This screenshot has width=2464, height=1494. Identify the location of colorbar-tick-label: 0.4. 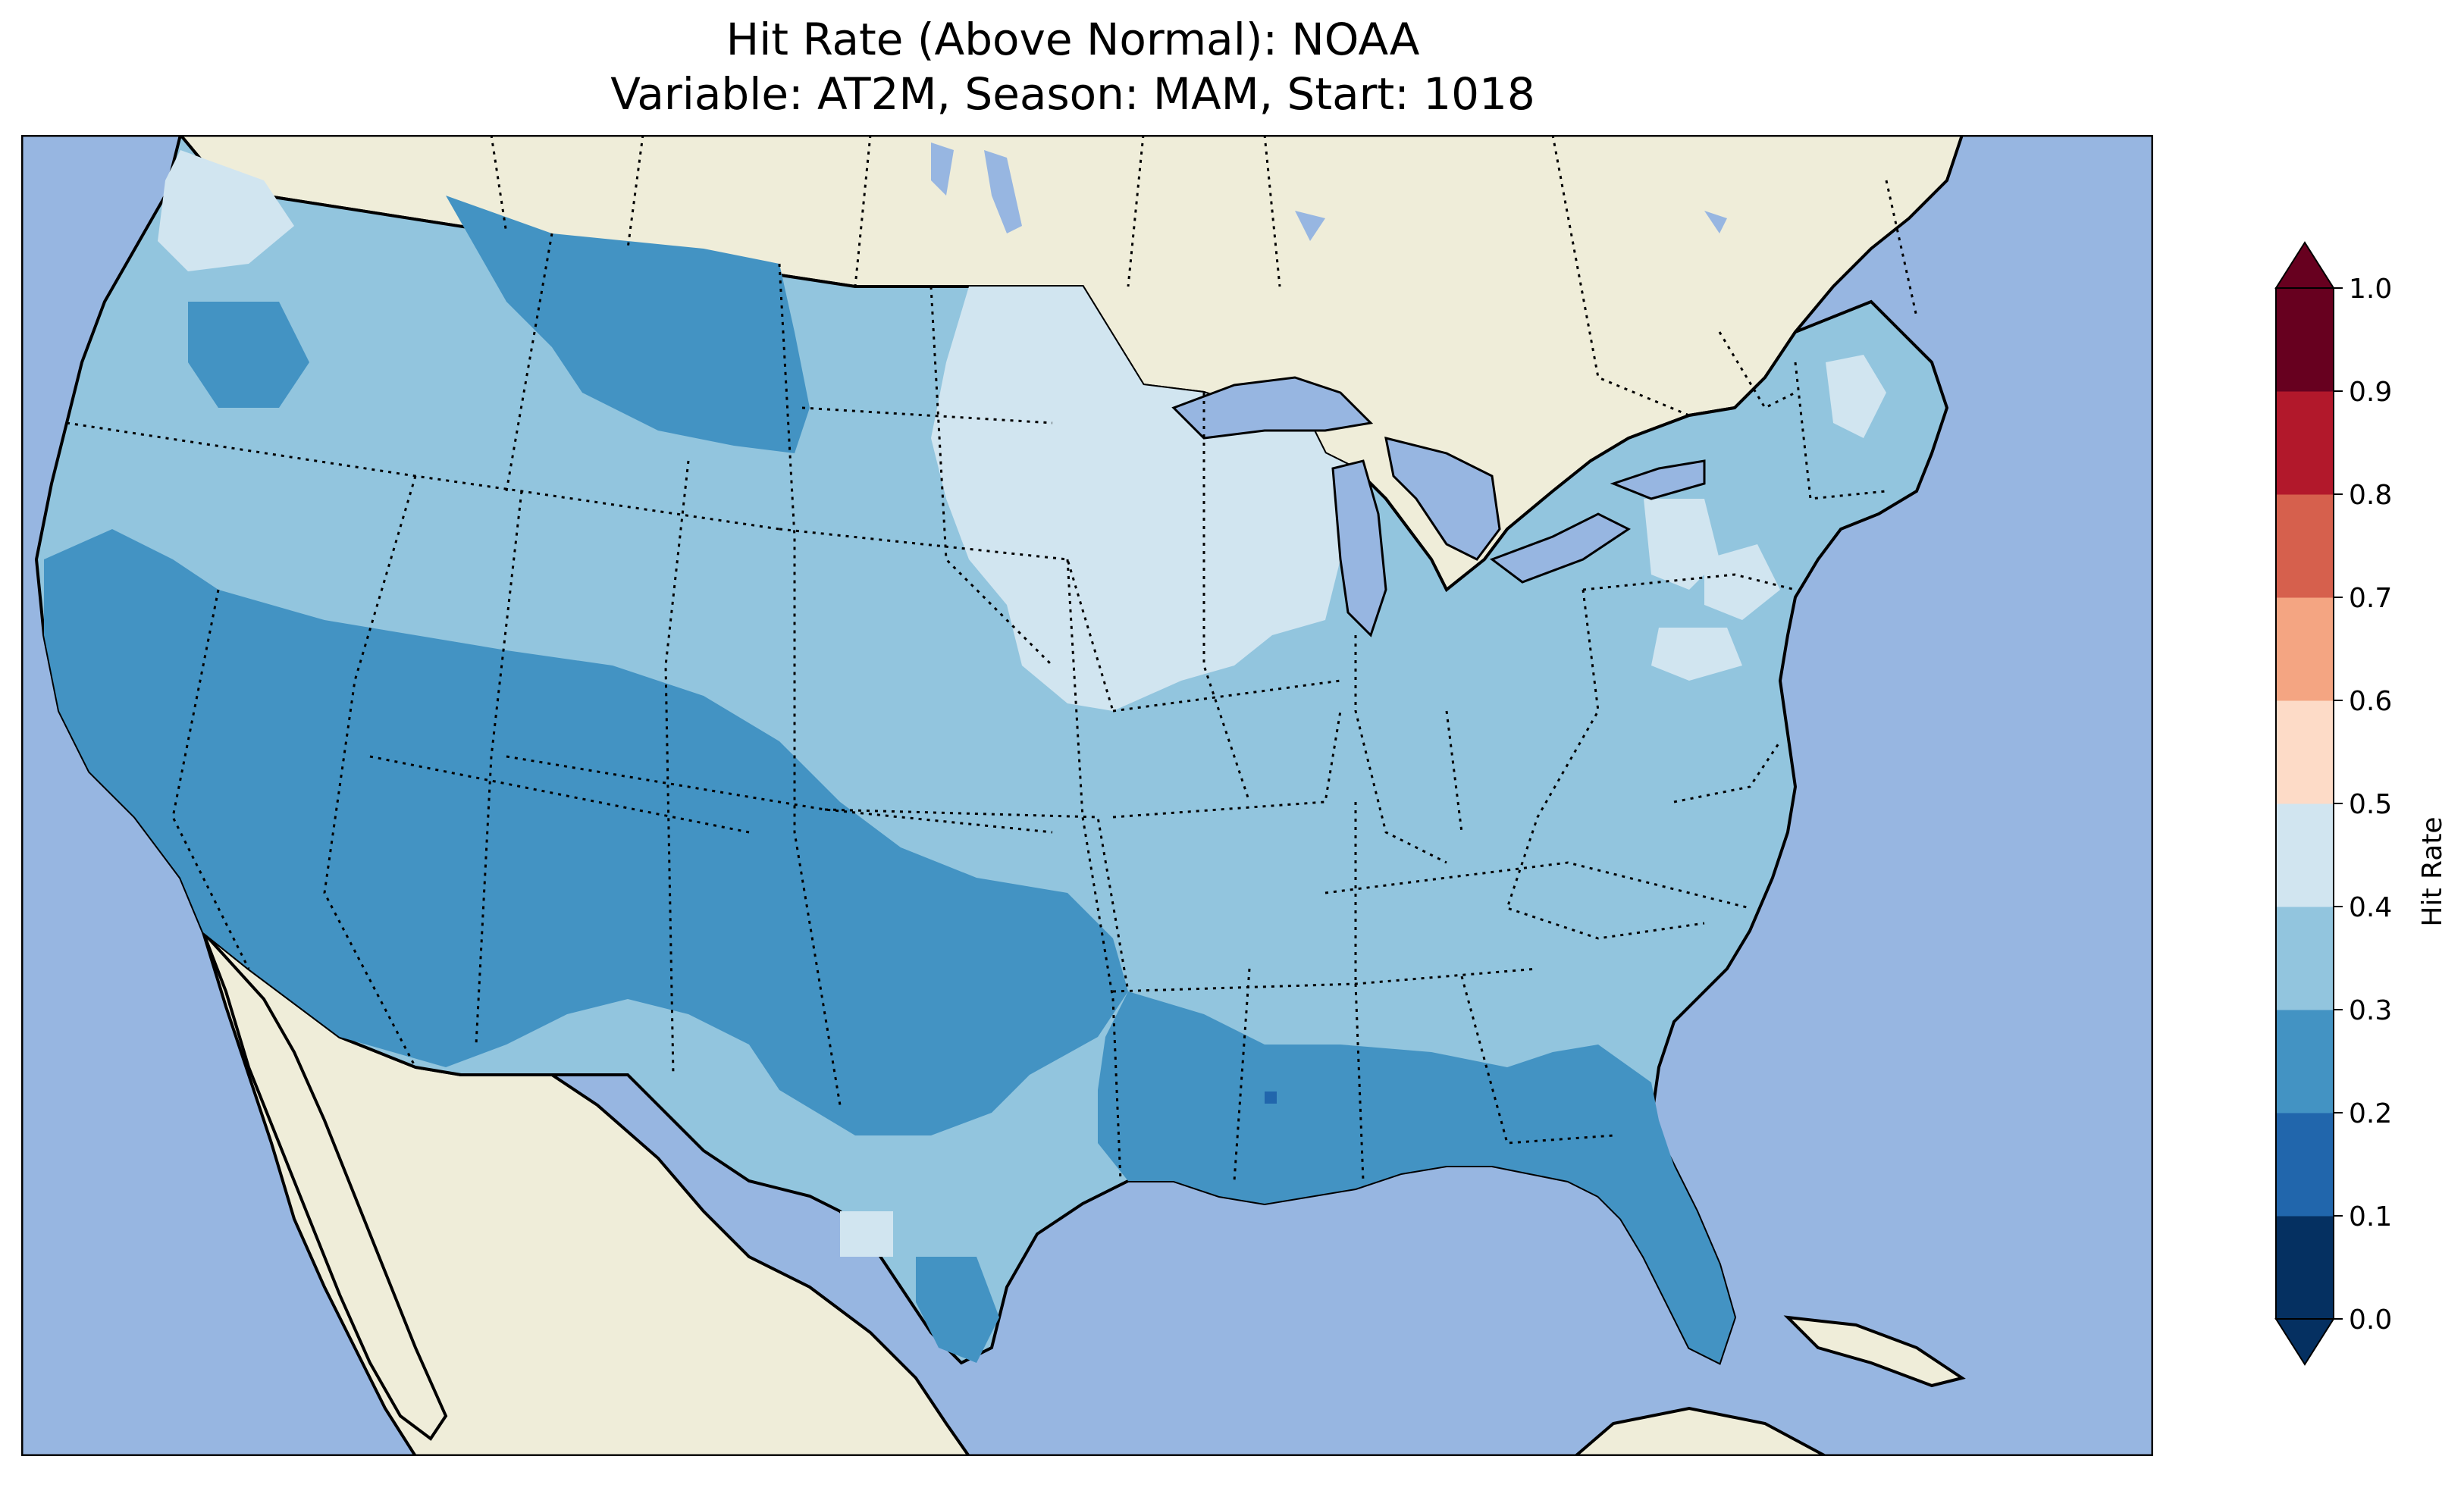
(2370, 907).